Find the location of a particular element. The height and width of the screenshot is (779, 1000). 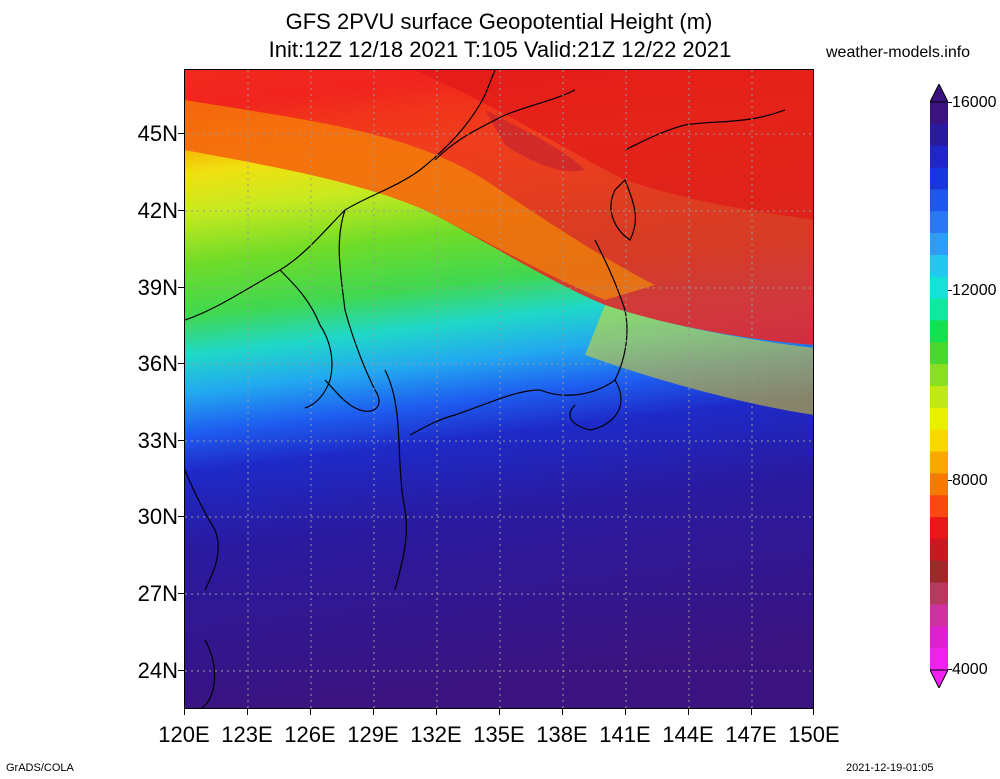

lon-label-126e: 126E is located at coordinates (310, 734).